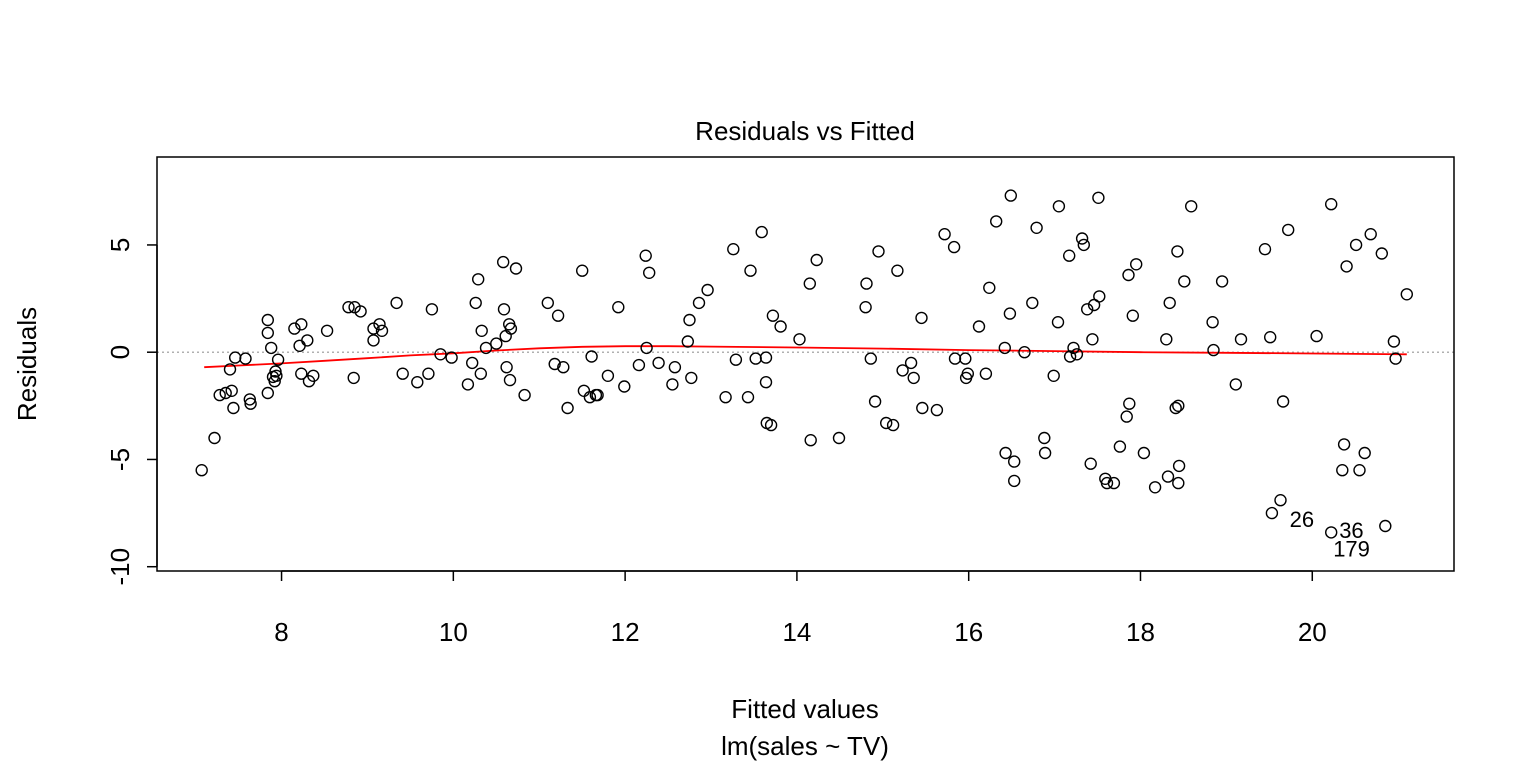  Describe the element at coordinates (1302, 519) in the screenshot. I see `point-label: 26` at that location.